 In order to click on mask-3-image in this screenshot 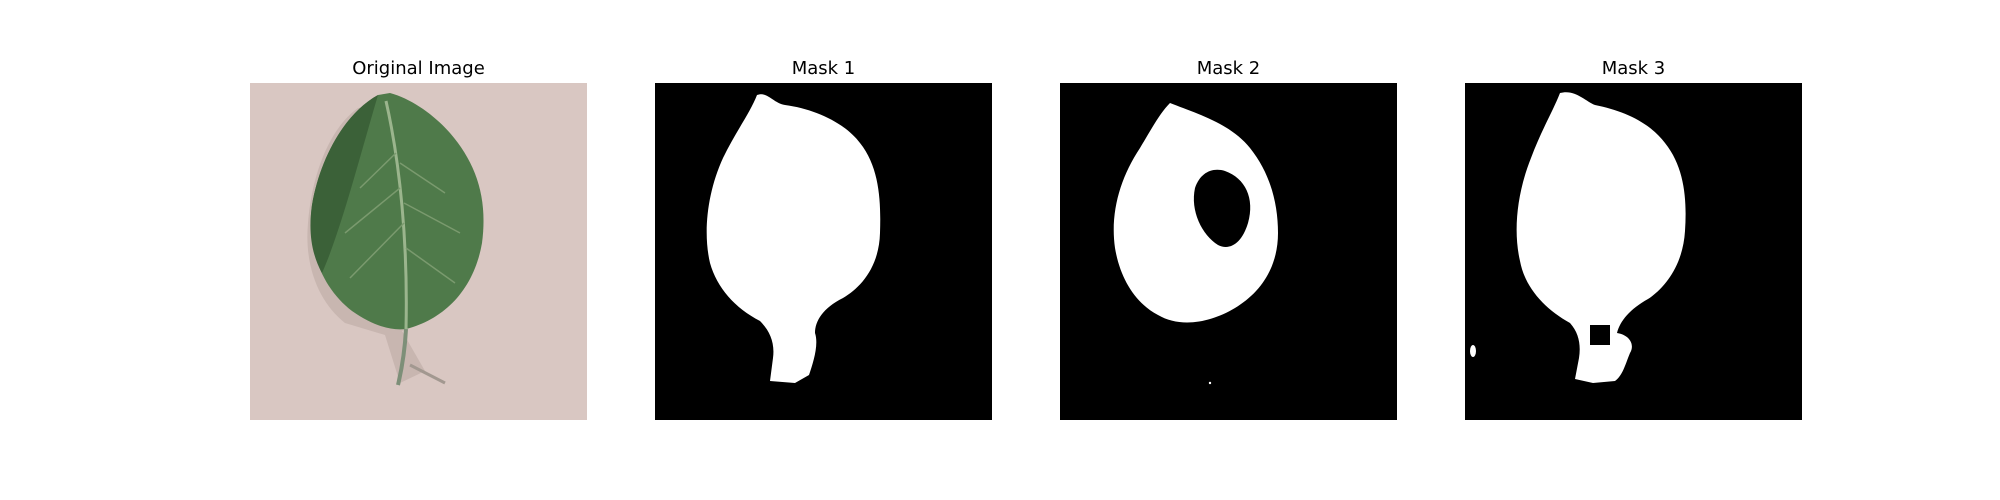, I will do `click(1633, 251)`.